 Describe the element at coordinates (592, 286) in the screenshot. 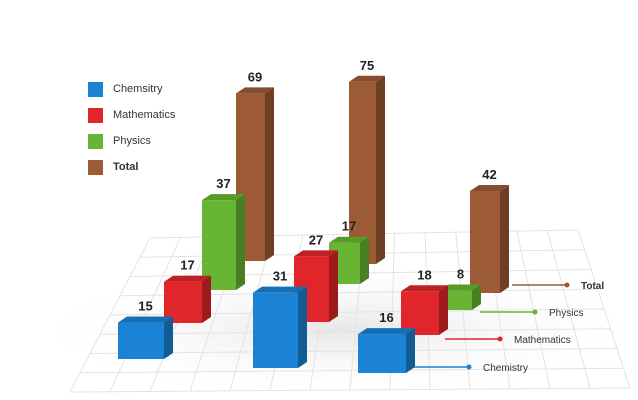

I see `axis-label: Total` at that location.